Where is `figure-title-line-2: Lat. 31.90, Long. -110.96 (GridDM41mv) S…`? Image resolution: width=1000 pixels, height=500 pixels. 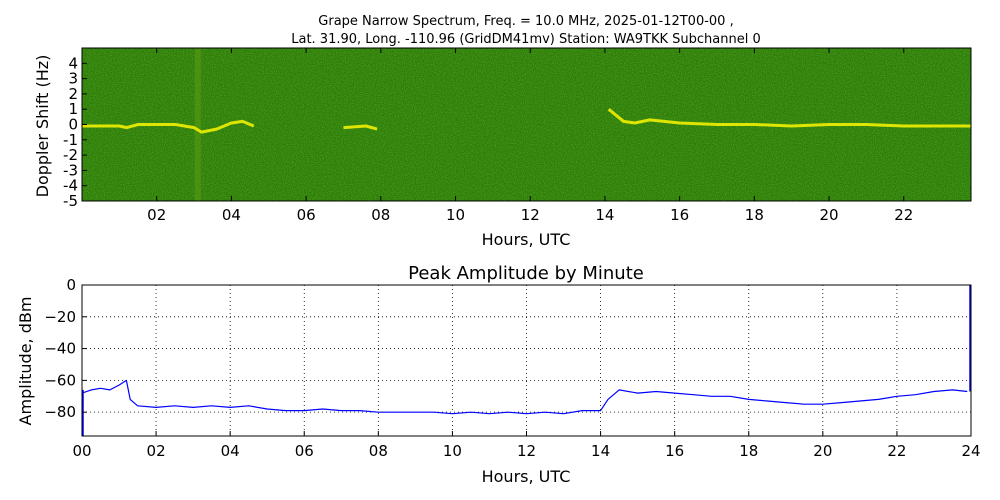 figure-title-line-2: Lat. 31.90, Long. -110.96 (GridDM41mv) S… is located at coordinates (526, 39).